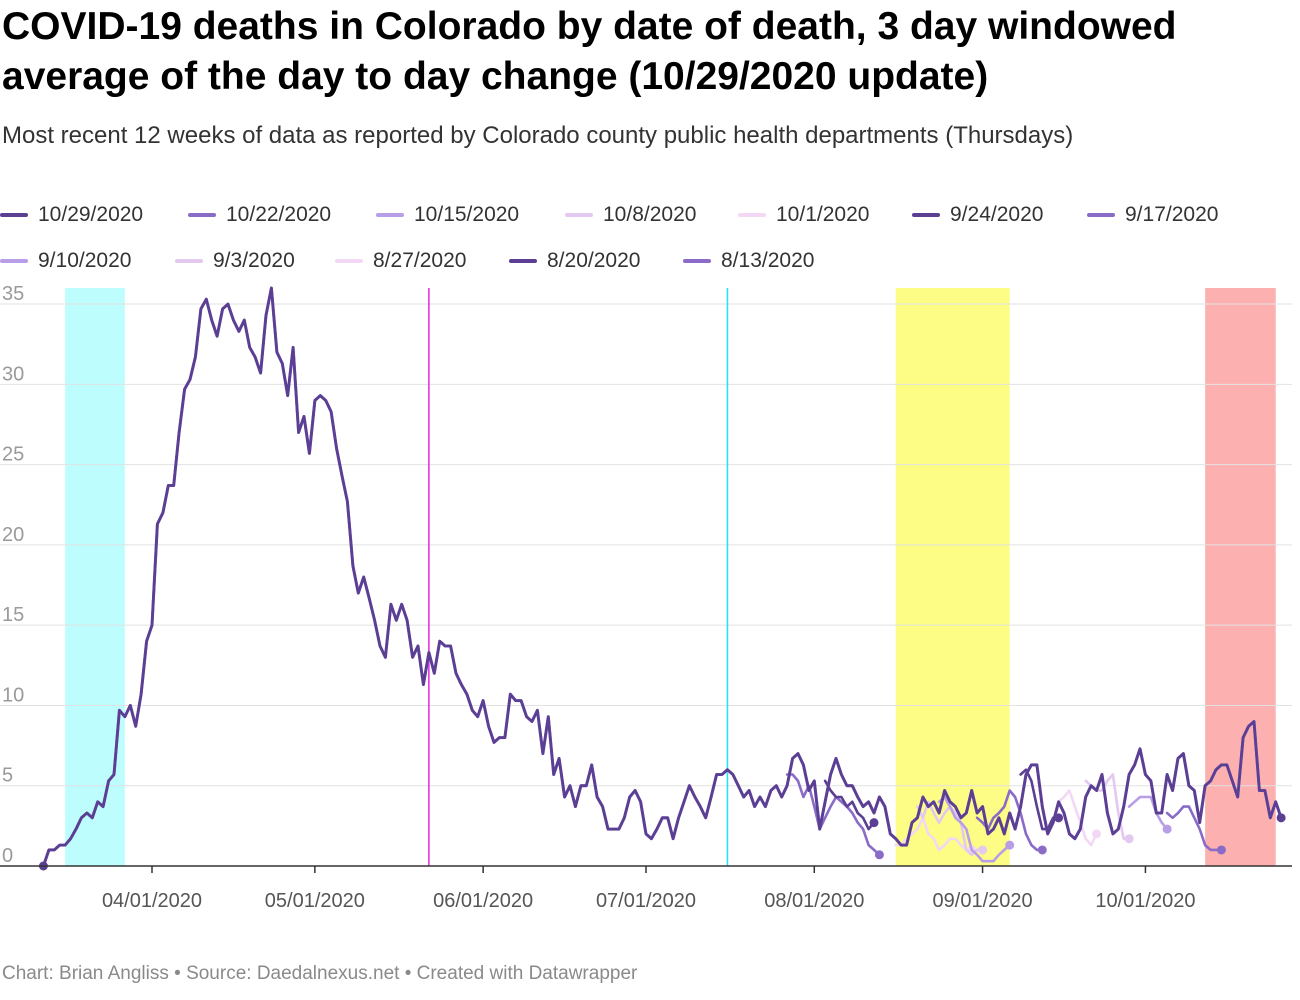 Image resolution: width=1300 pixels, height=1000 pixels. I want to click on legend-item: 10/8/2020, so click(630, 215).